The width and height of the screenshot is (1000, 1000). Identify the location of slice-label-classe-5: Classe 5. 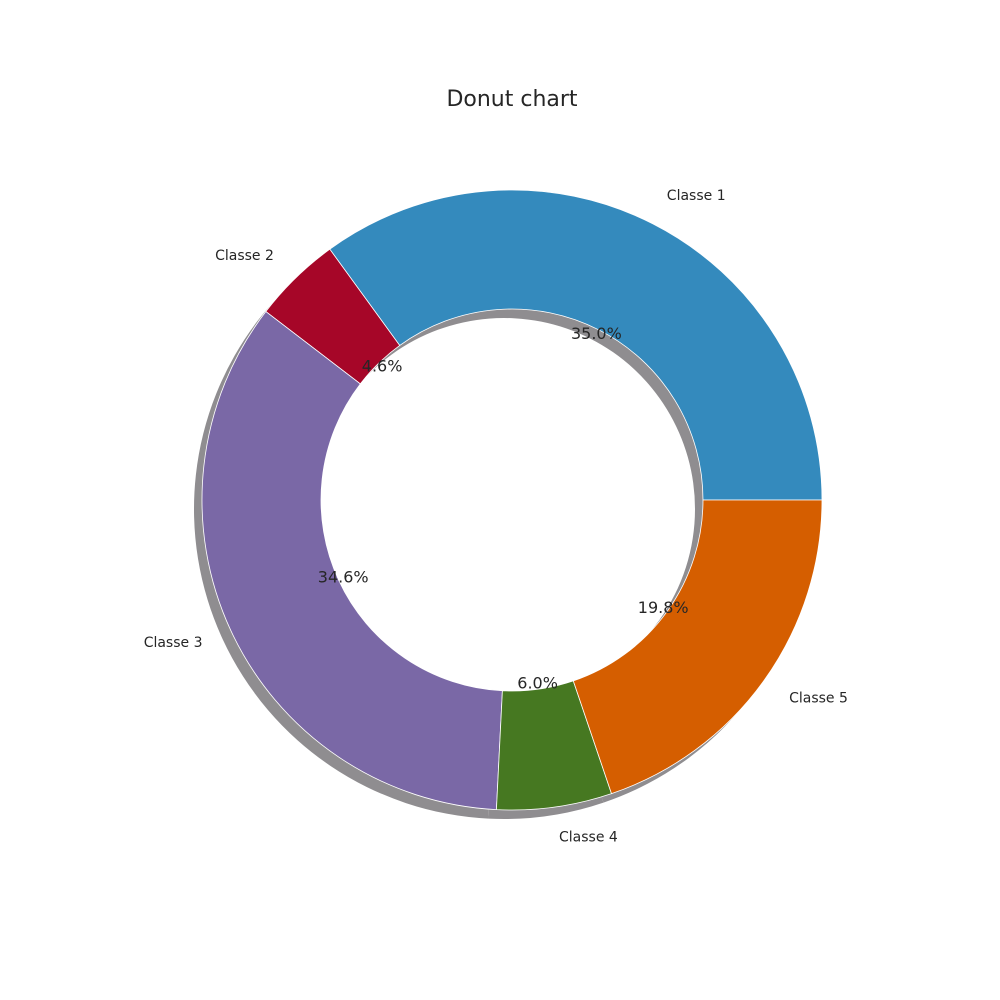
(818, 699).